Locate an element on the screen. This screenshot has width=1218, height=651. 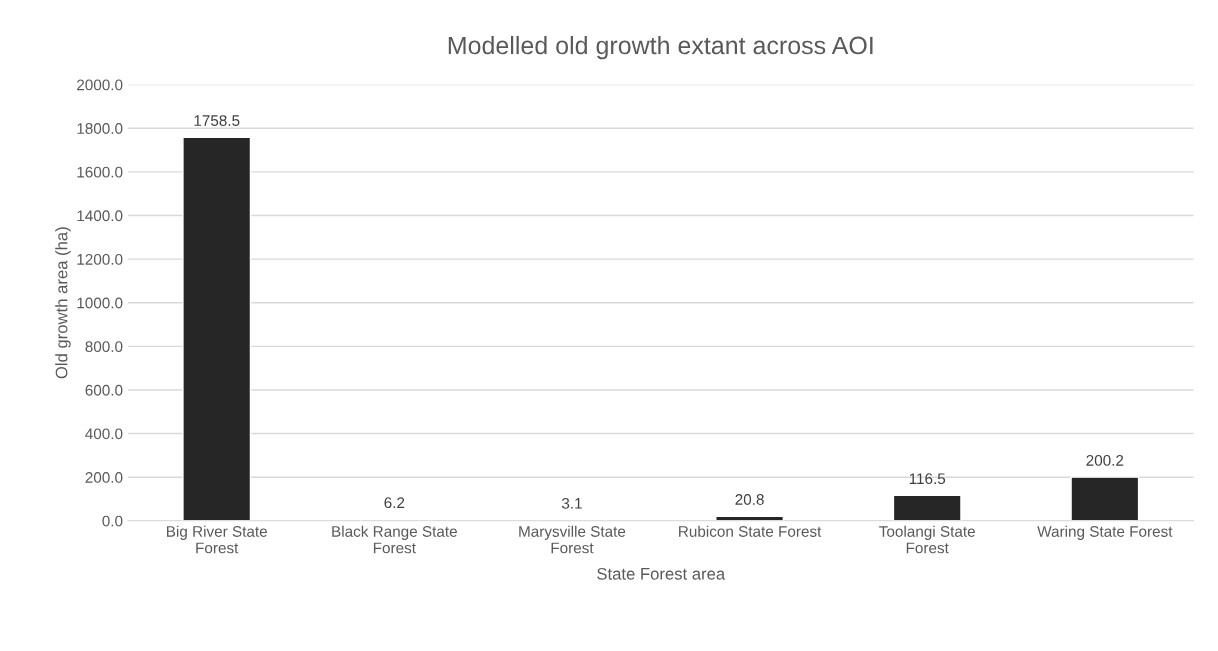
y-tick-label: 1000.0 is located at coordinates (100, 303).